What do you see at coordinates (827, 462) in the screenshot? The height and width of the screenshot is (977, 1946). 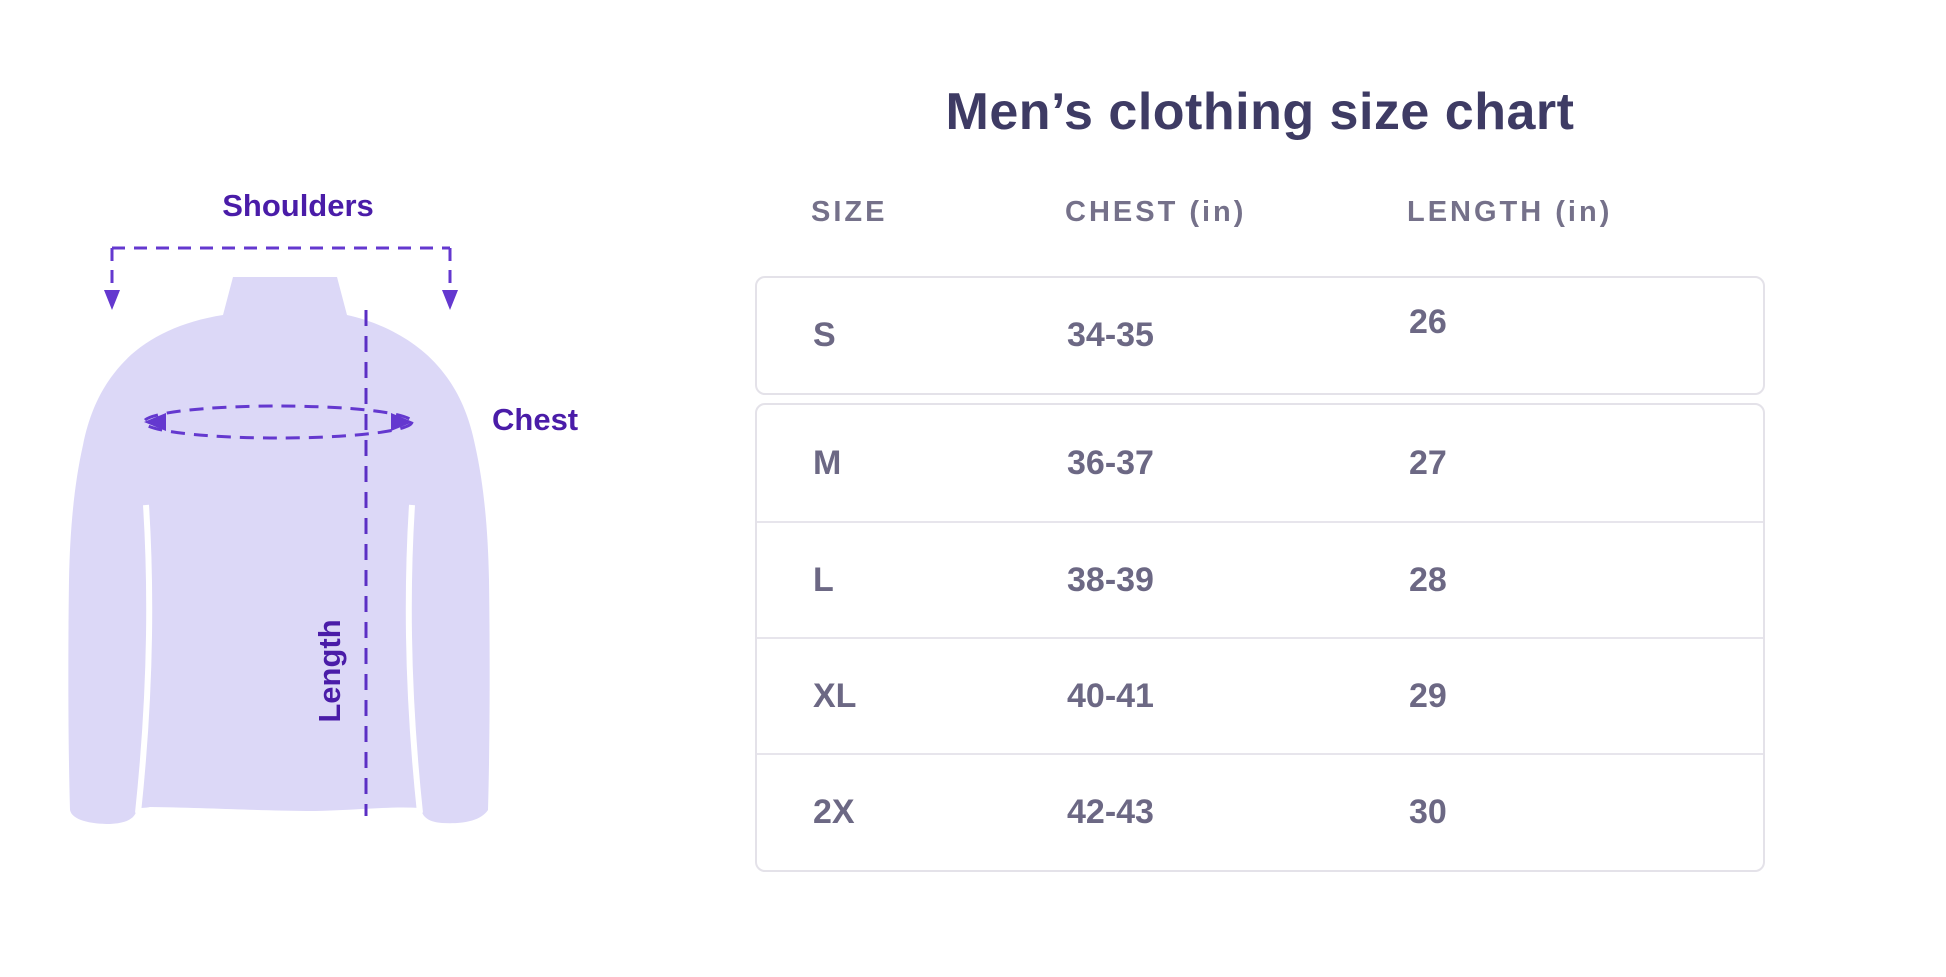 I see `cell-size: M` at bounding box center [827, 462].